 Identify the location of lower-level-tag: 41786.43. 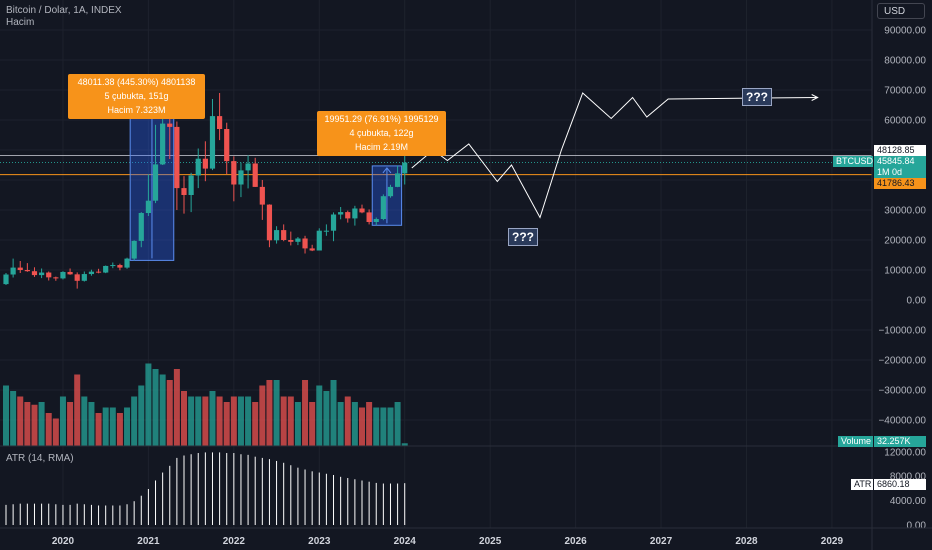
(900, 183).